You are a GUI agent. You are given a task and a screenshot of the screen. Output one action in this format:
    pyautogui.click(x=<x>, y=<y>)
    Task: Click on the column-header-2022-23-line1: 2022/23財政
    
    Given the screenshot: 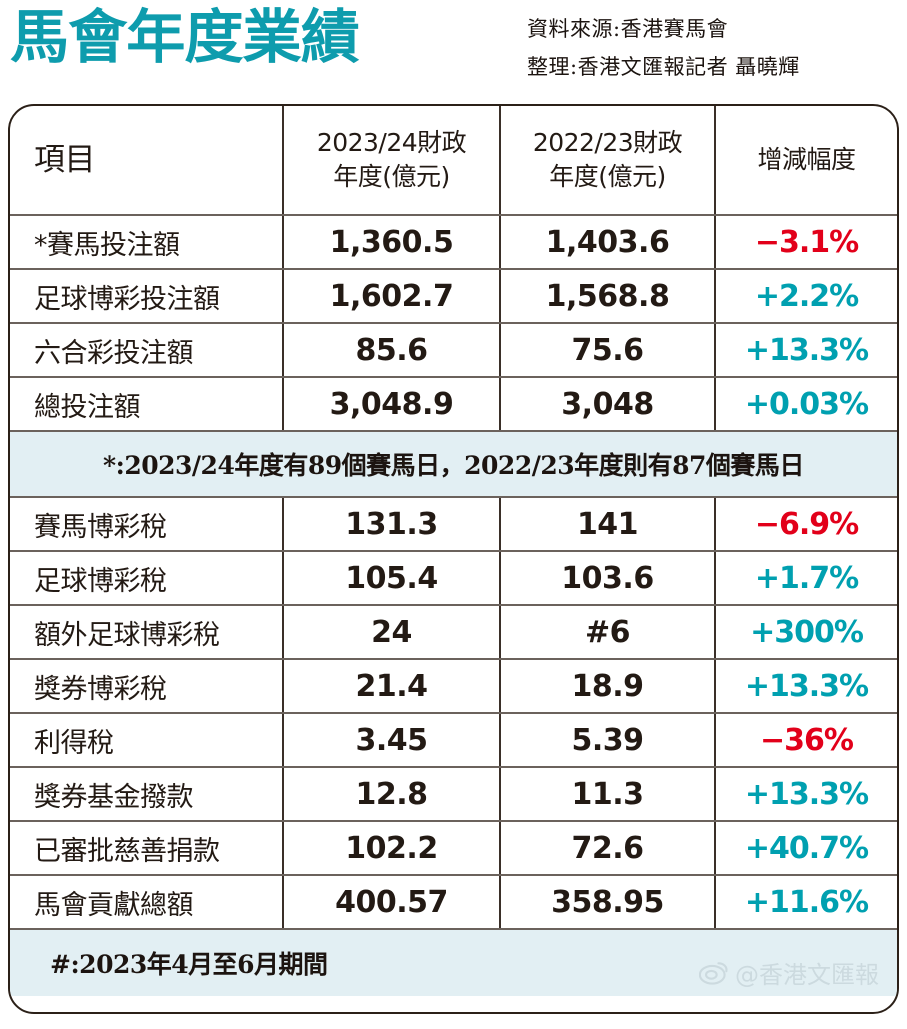 What is the action you would take?
    pyautogui.click(x=607, y=142)
    